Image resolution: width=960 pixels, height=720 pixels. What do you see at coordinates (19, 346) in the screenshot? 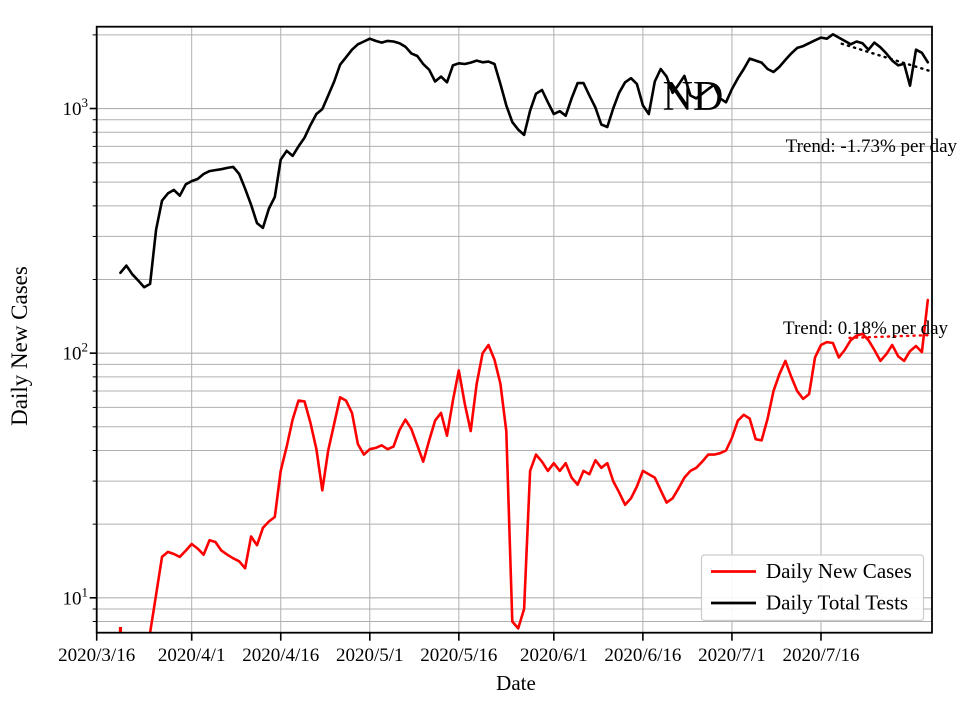
I see `y-axis-label: Daily New Cases` at bounding box center [19, 346].